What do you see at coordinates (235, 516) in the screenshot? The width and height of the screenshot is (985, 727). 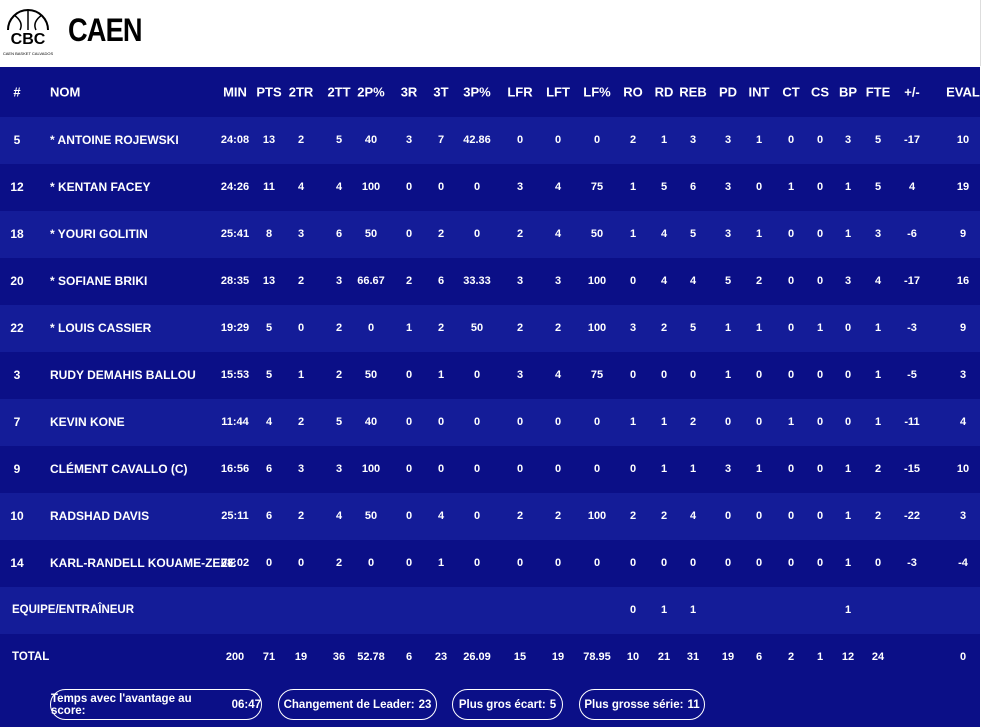 I see `stat-cell: 25:11` at bounding box center [235, 516].